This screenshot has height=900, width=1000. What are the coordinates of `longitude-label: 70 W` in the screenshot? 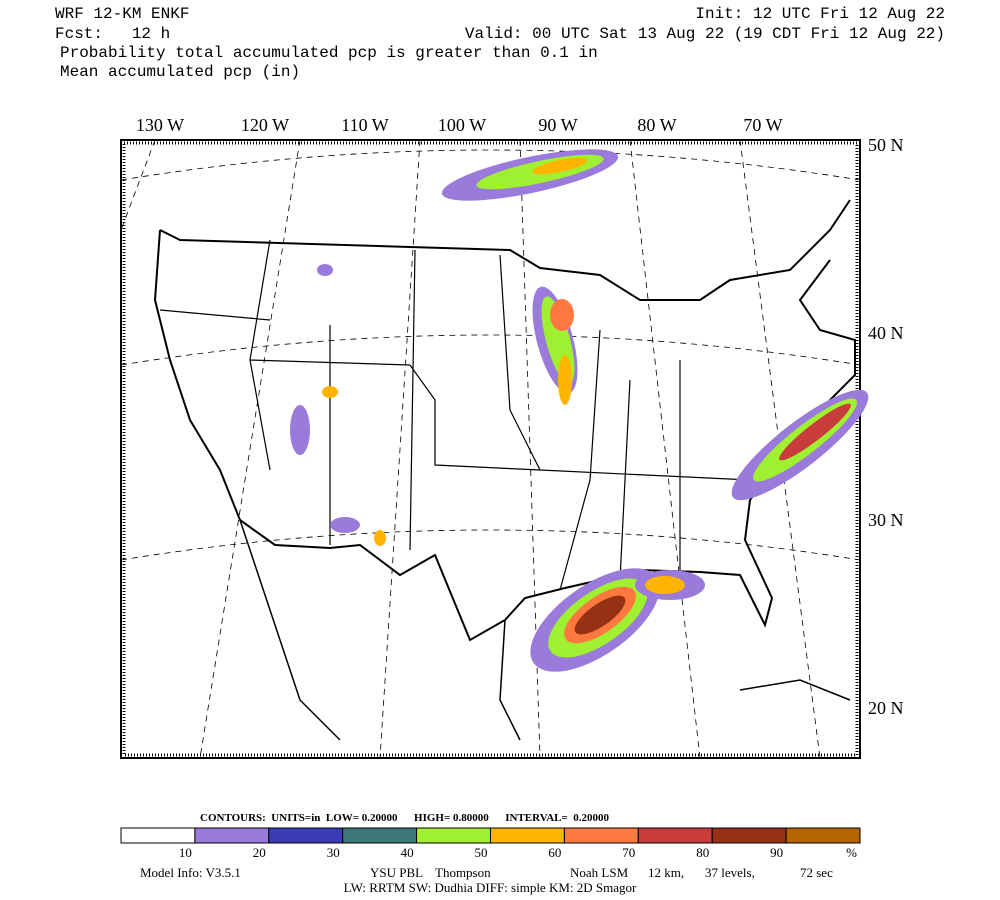 It's located at (762, 125).